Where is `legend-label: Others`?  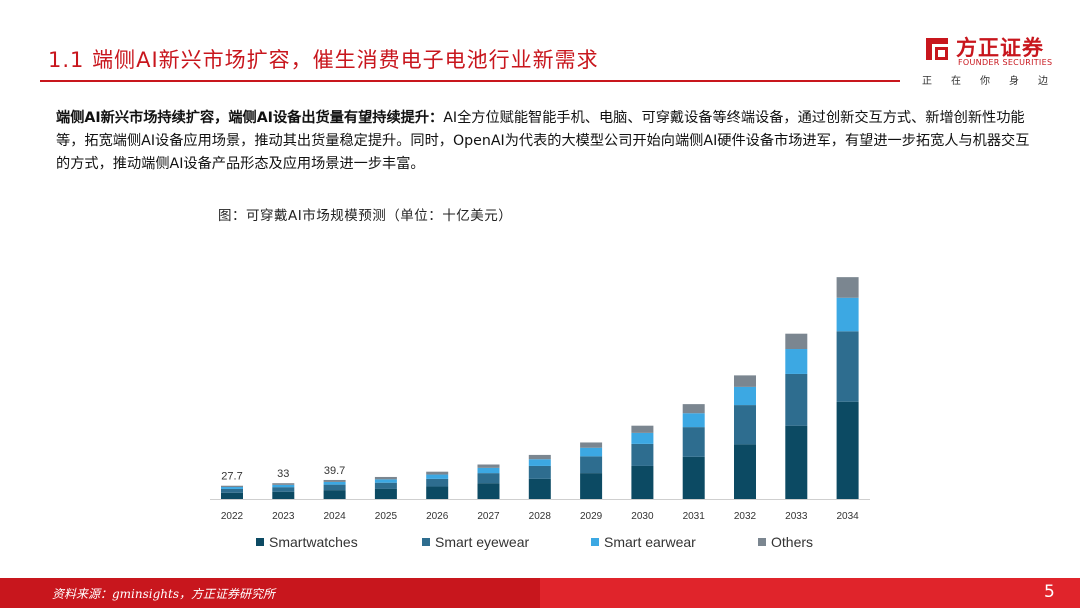
legend-label: Others is located at coordinates (792, 542).